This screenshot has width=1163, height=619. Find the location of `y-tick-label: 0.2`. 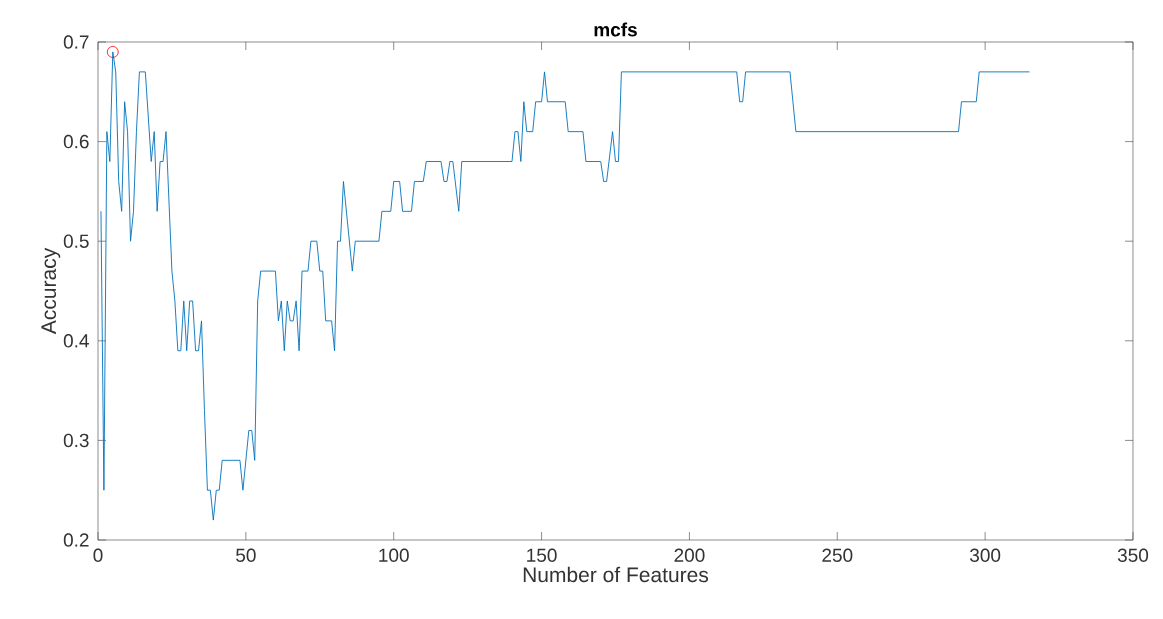

y-tick-label: 0.2 is located at coordinates (76, 540).